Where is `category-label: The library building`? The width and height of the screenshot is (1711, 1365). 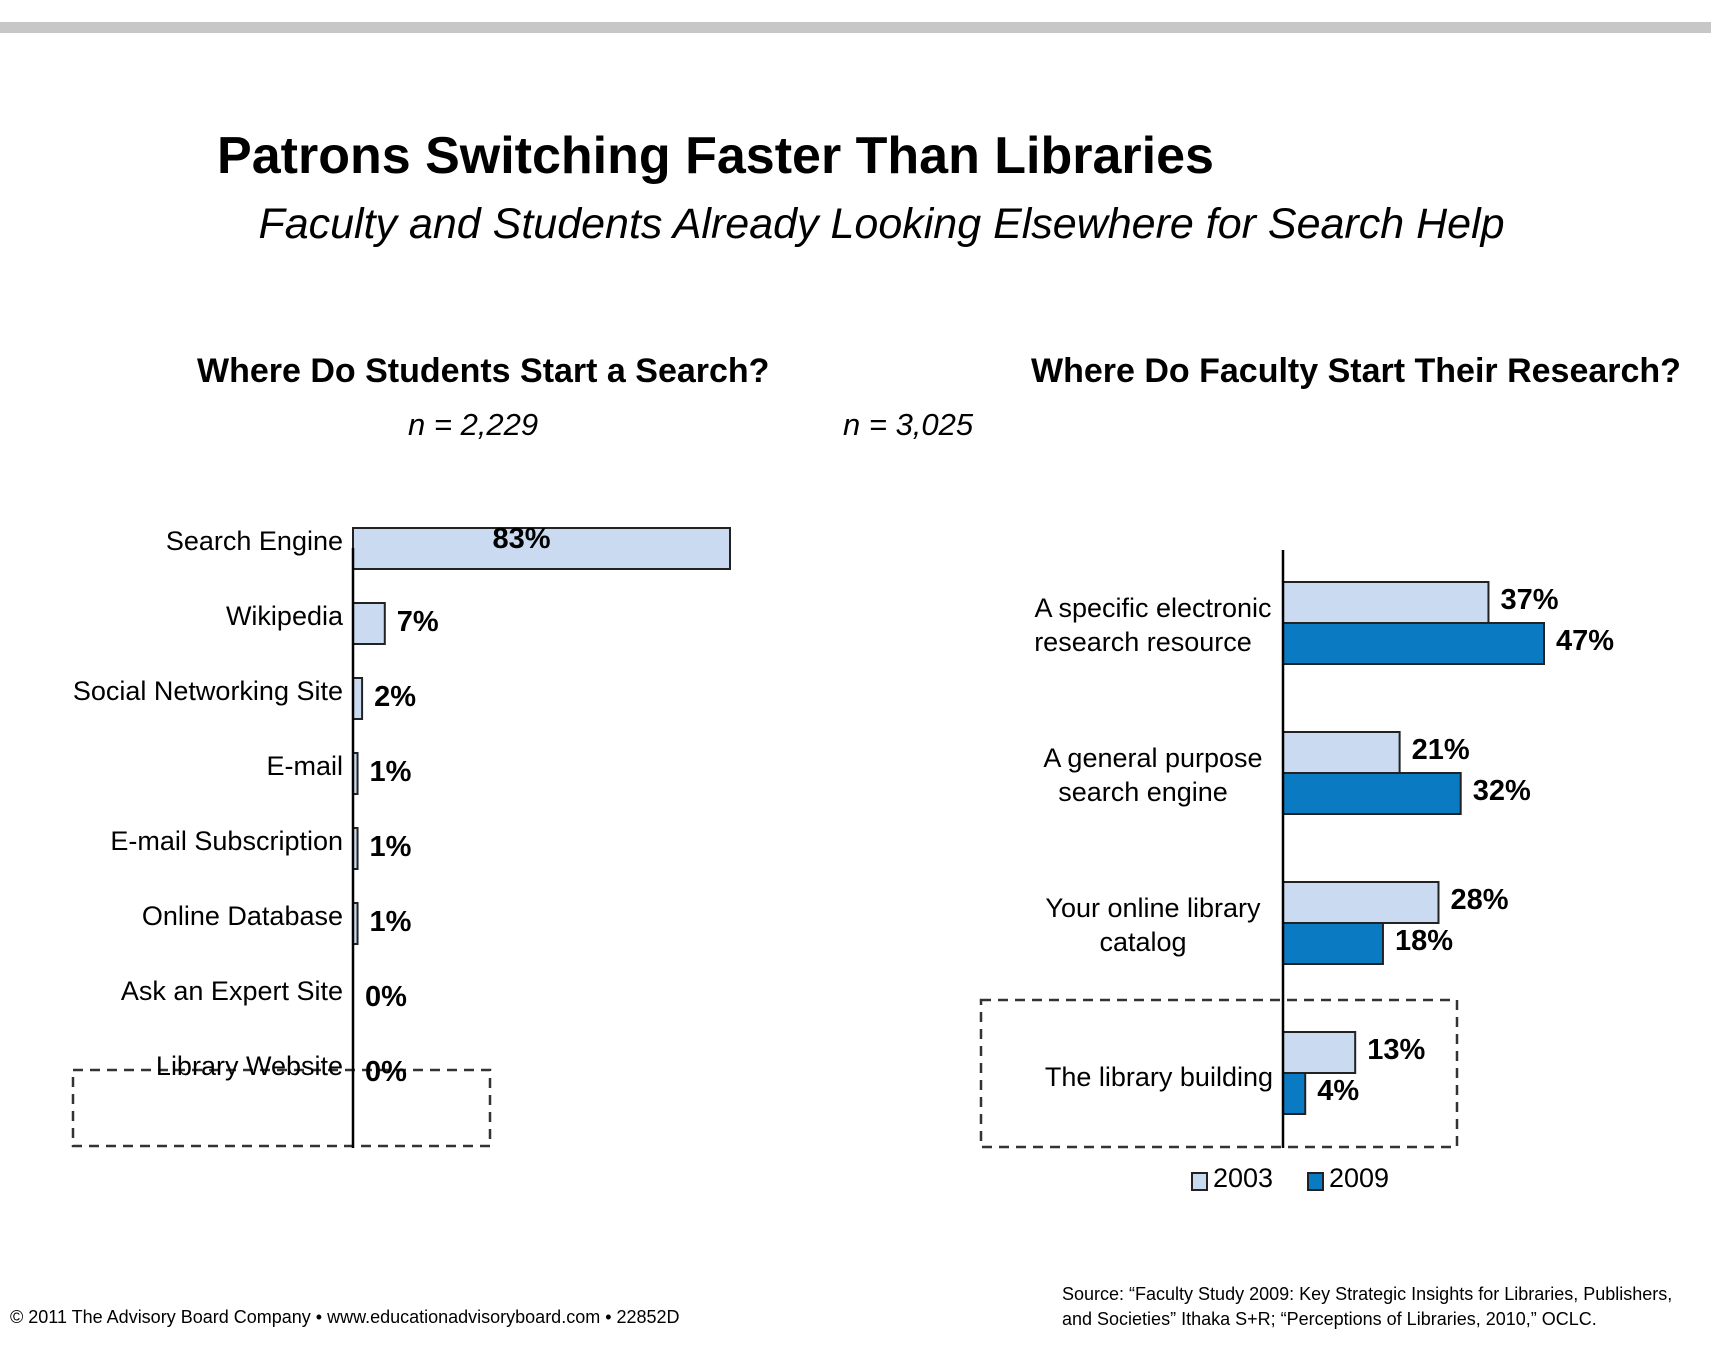 category-label: The library building is located at coordinates (1159, 1077).